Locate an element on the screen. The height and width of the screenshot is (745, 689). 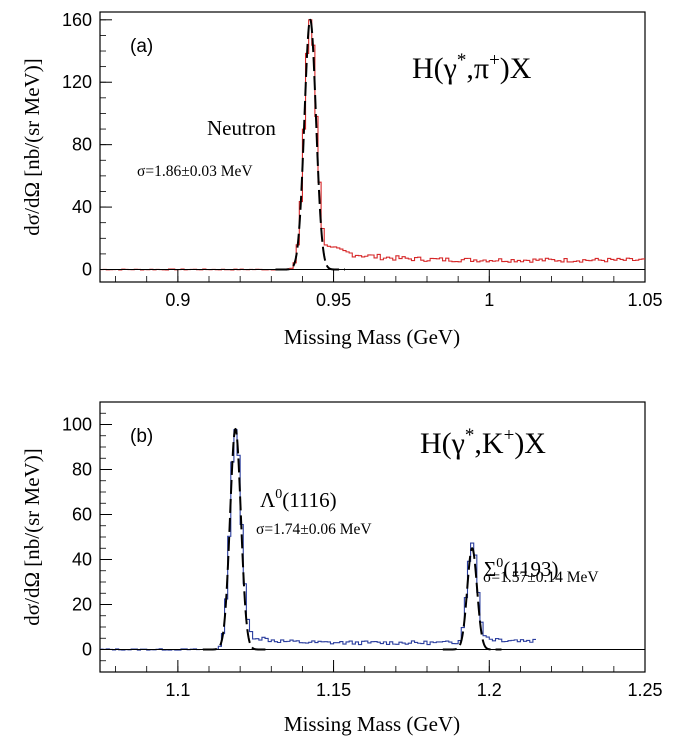
y-axis-label-b: dσ/dΩ [nb/(sr MeV)] is located at coordinates (32, 536).